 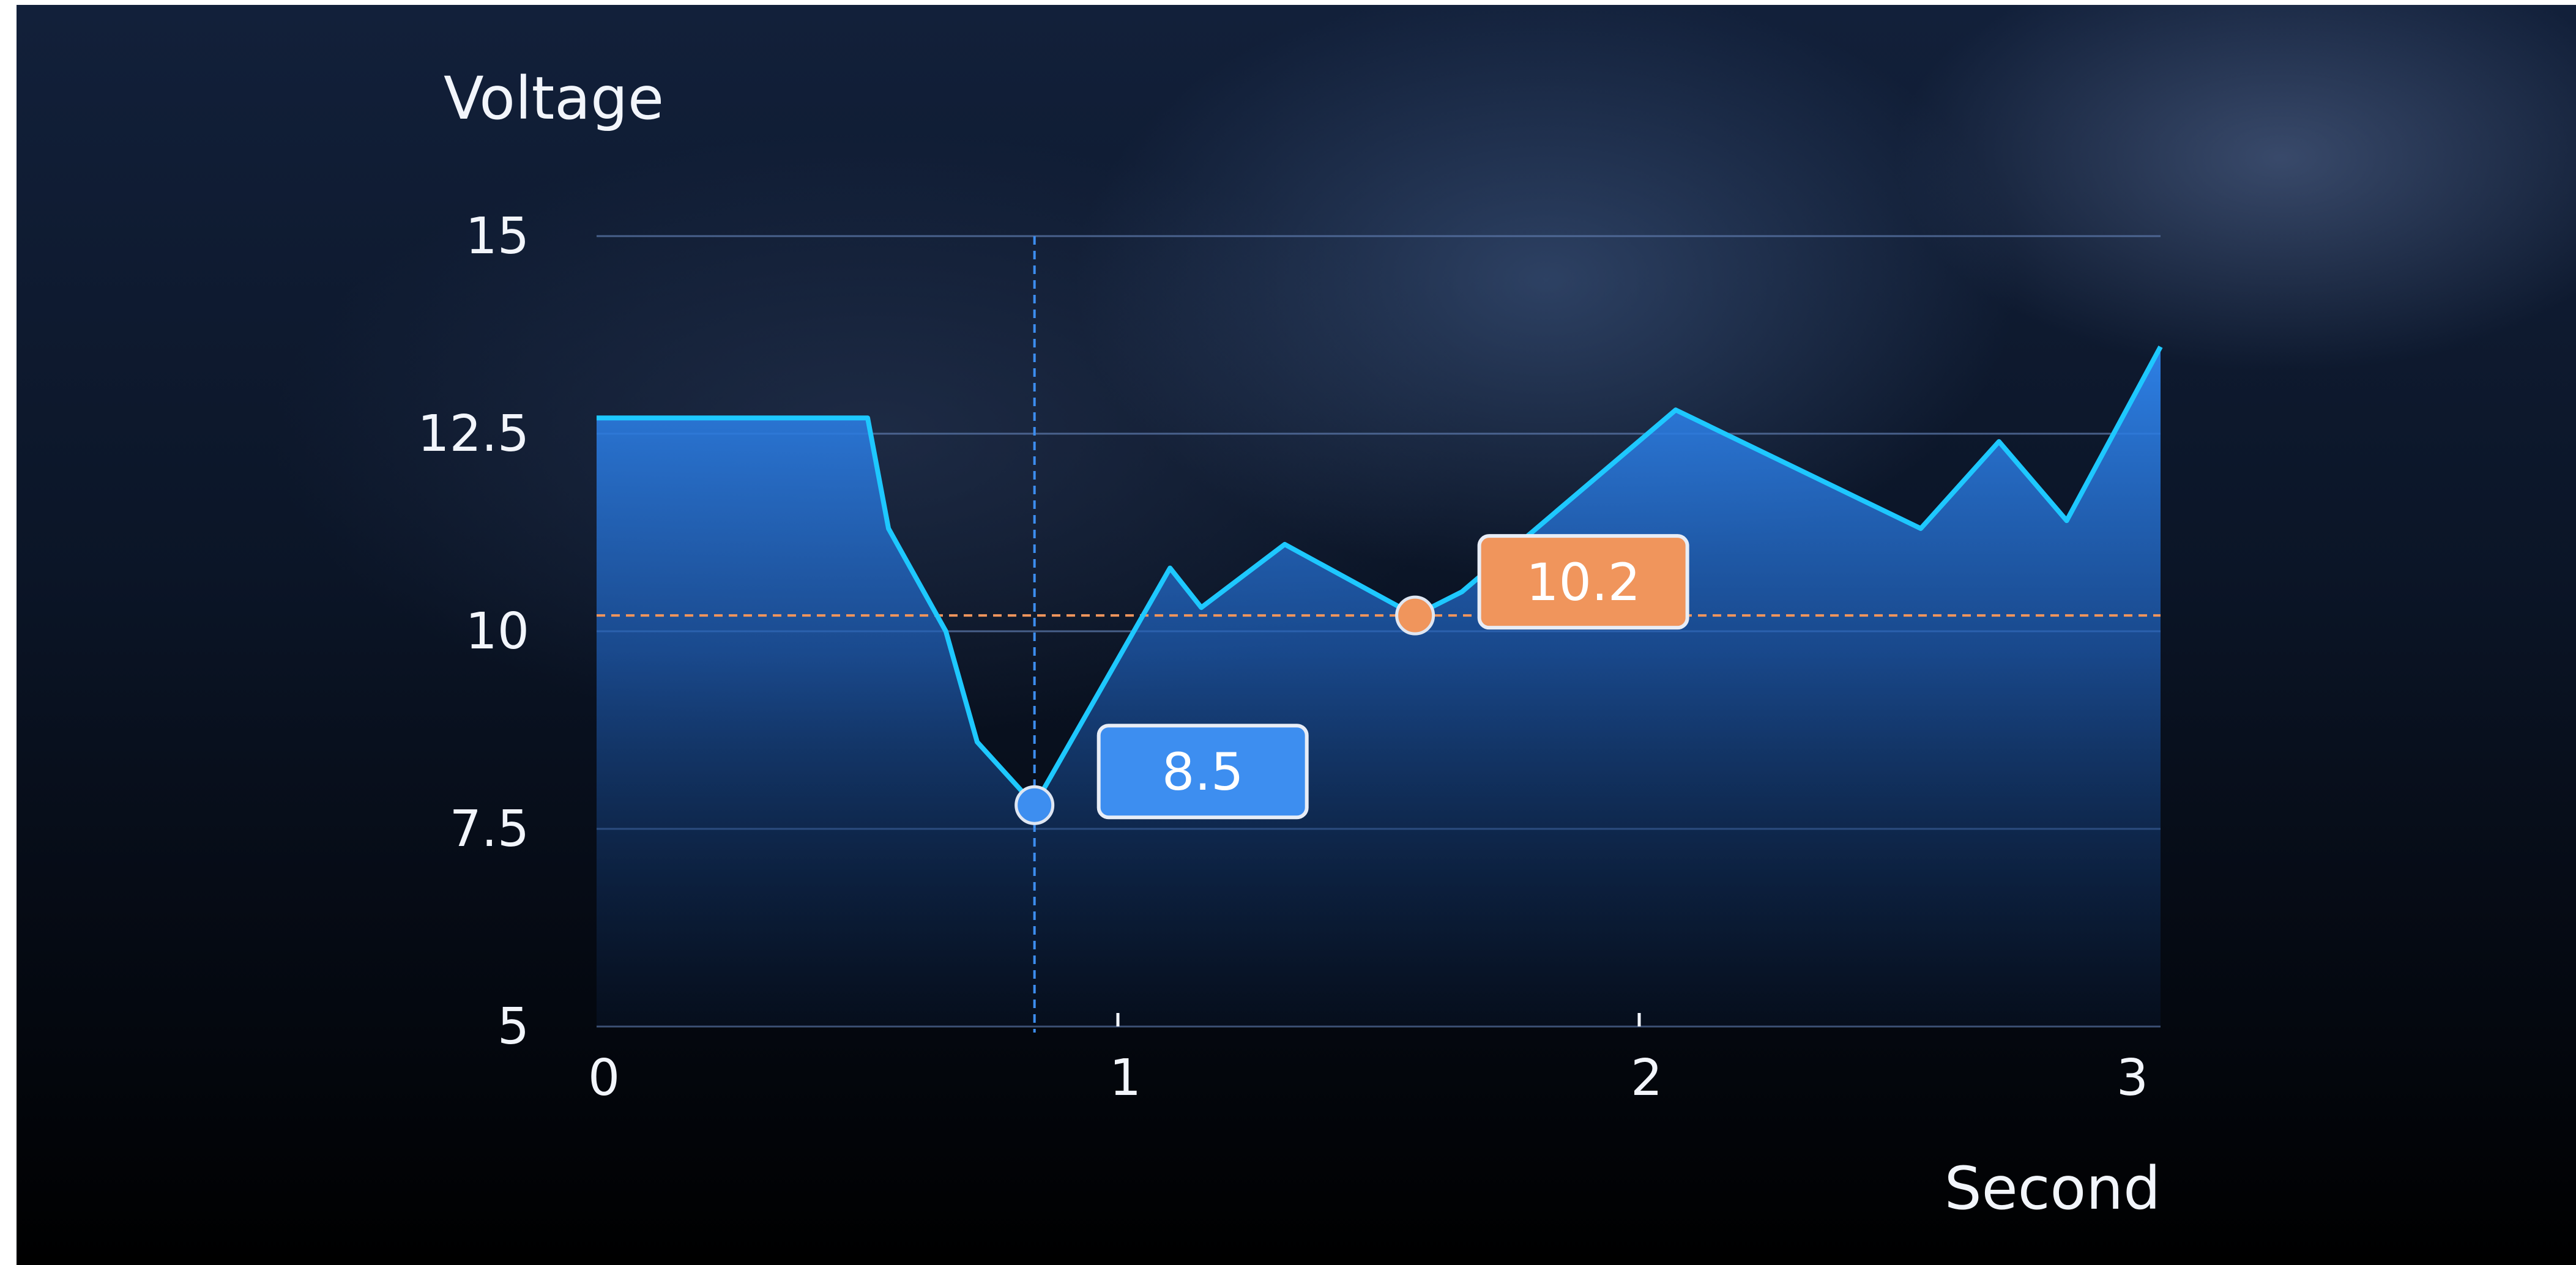 I want to click on y-tick-label: 12.5, so click(x=473, y=434).